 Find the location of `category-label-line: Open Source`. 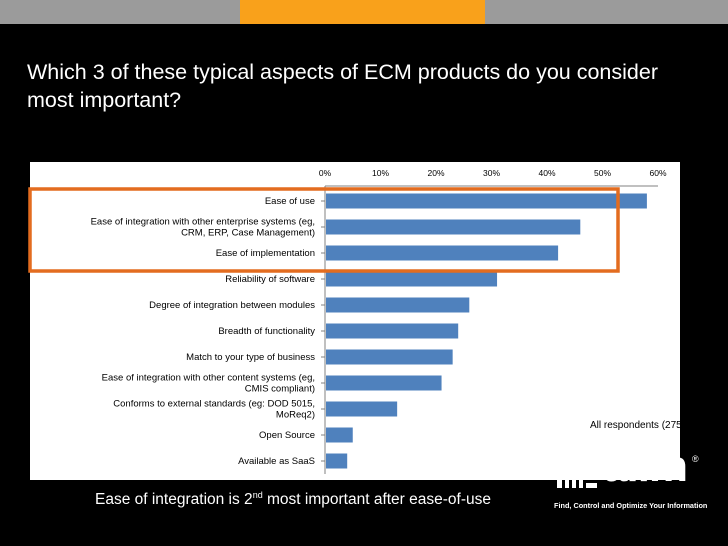

category-label-line: Open Source is located at coordinates (287, 435).